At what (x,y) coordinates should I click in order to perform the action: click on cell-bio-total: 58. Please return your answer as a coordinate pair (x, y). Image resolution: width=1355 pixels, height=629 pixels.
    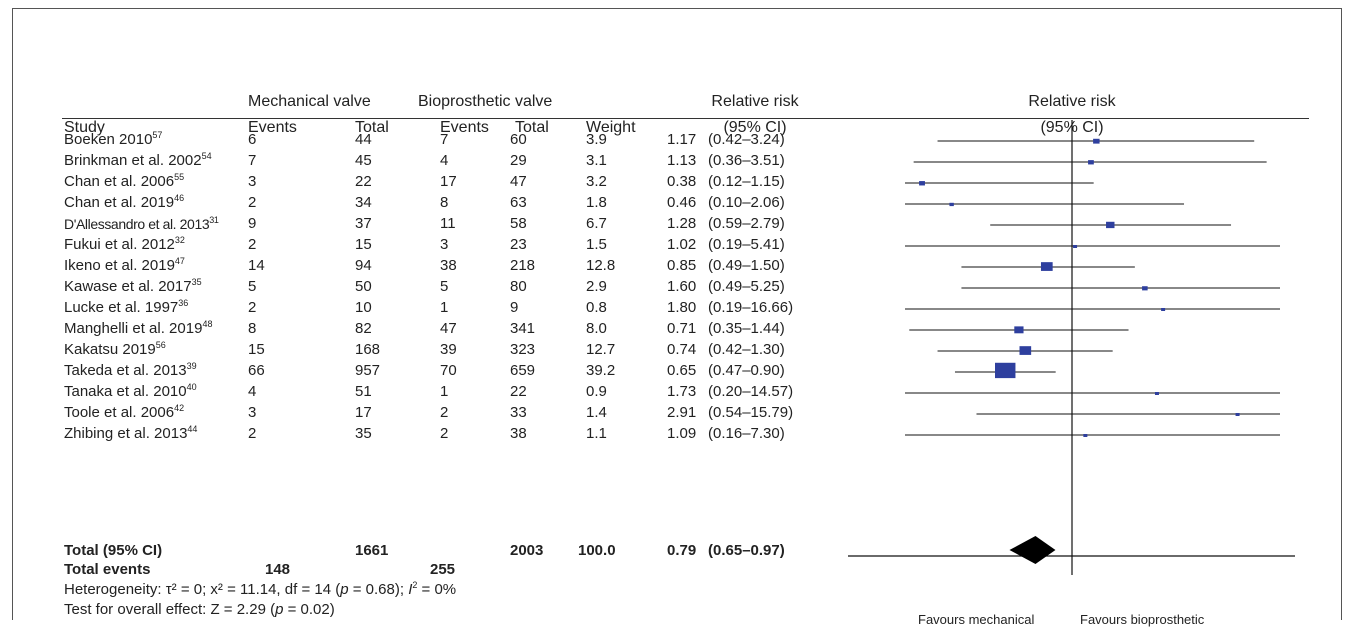
    Looking at the image, I should click on (518, 223).